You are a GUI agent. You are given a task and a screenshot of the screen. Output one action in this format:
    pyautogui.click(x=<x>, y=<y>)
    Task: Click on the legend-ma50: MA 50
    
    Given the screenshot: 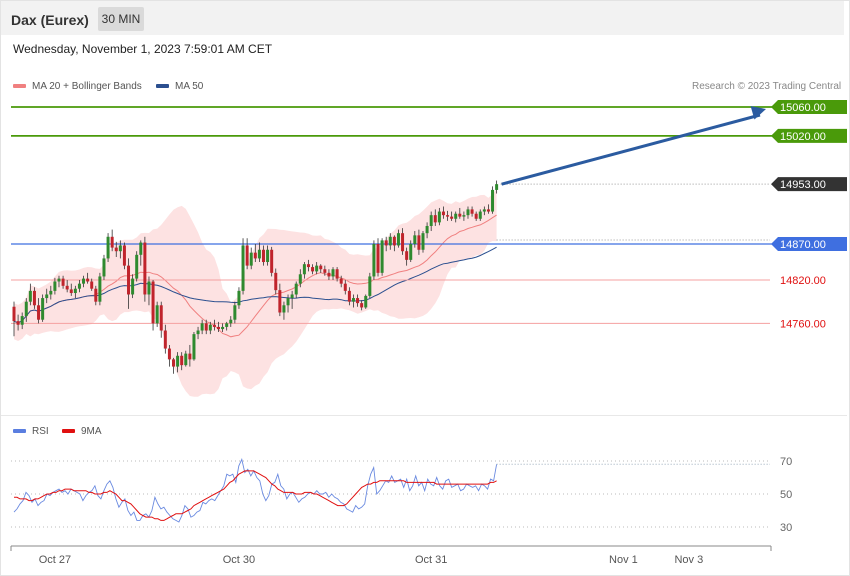 What is the action you would take?
    pyautogui.click(x=179, y=86)
    